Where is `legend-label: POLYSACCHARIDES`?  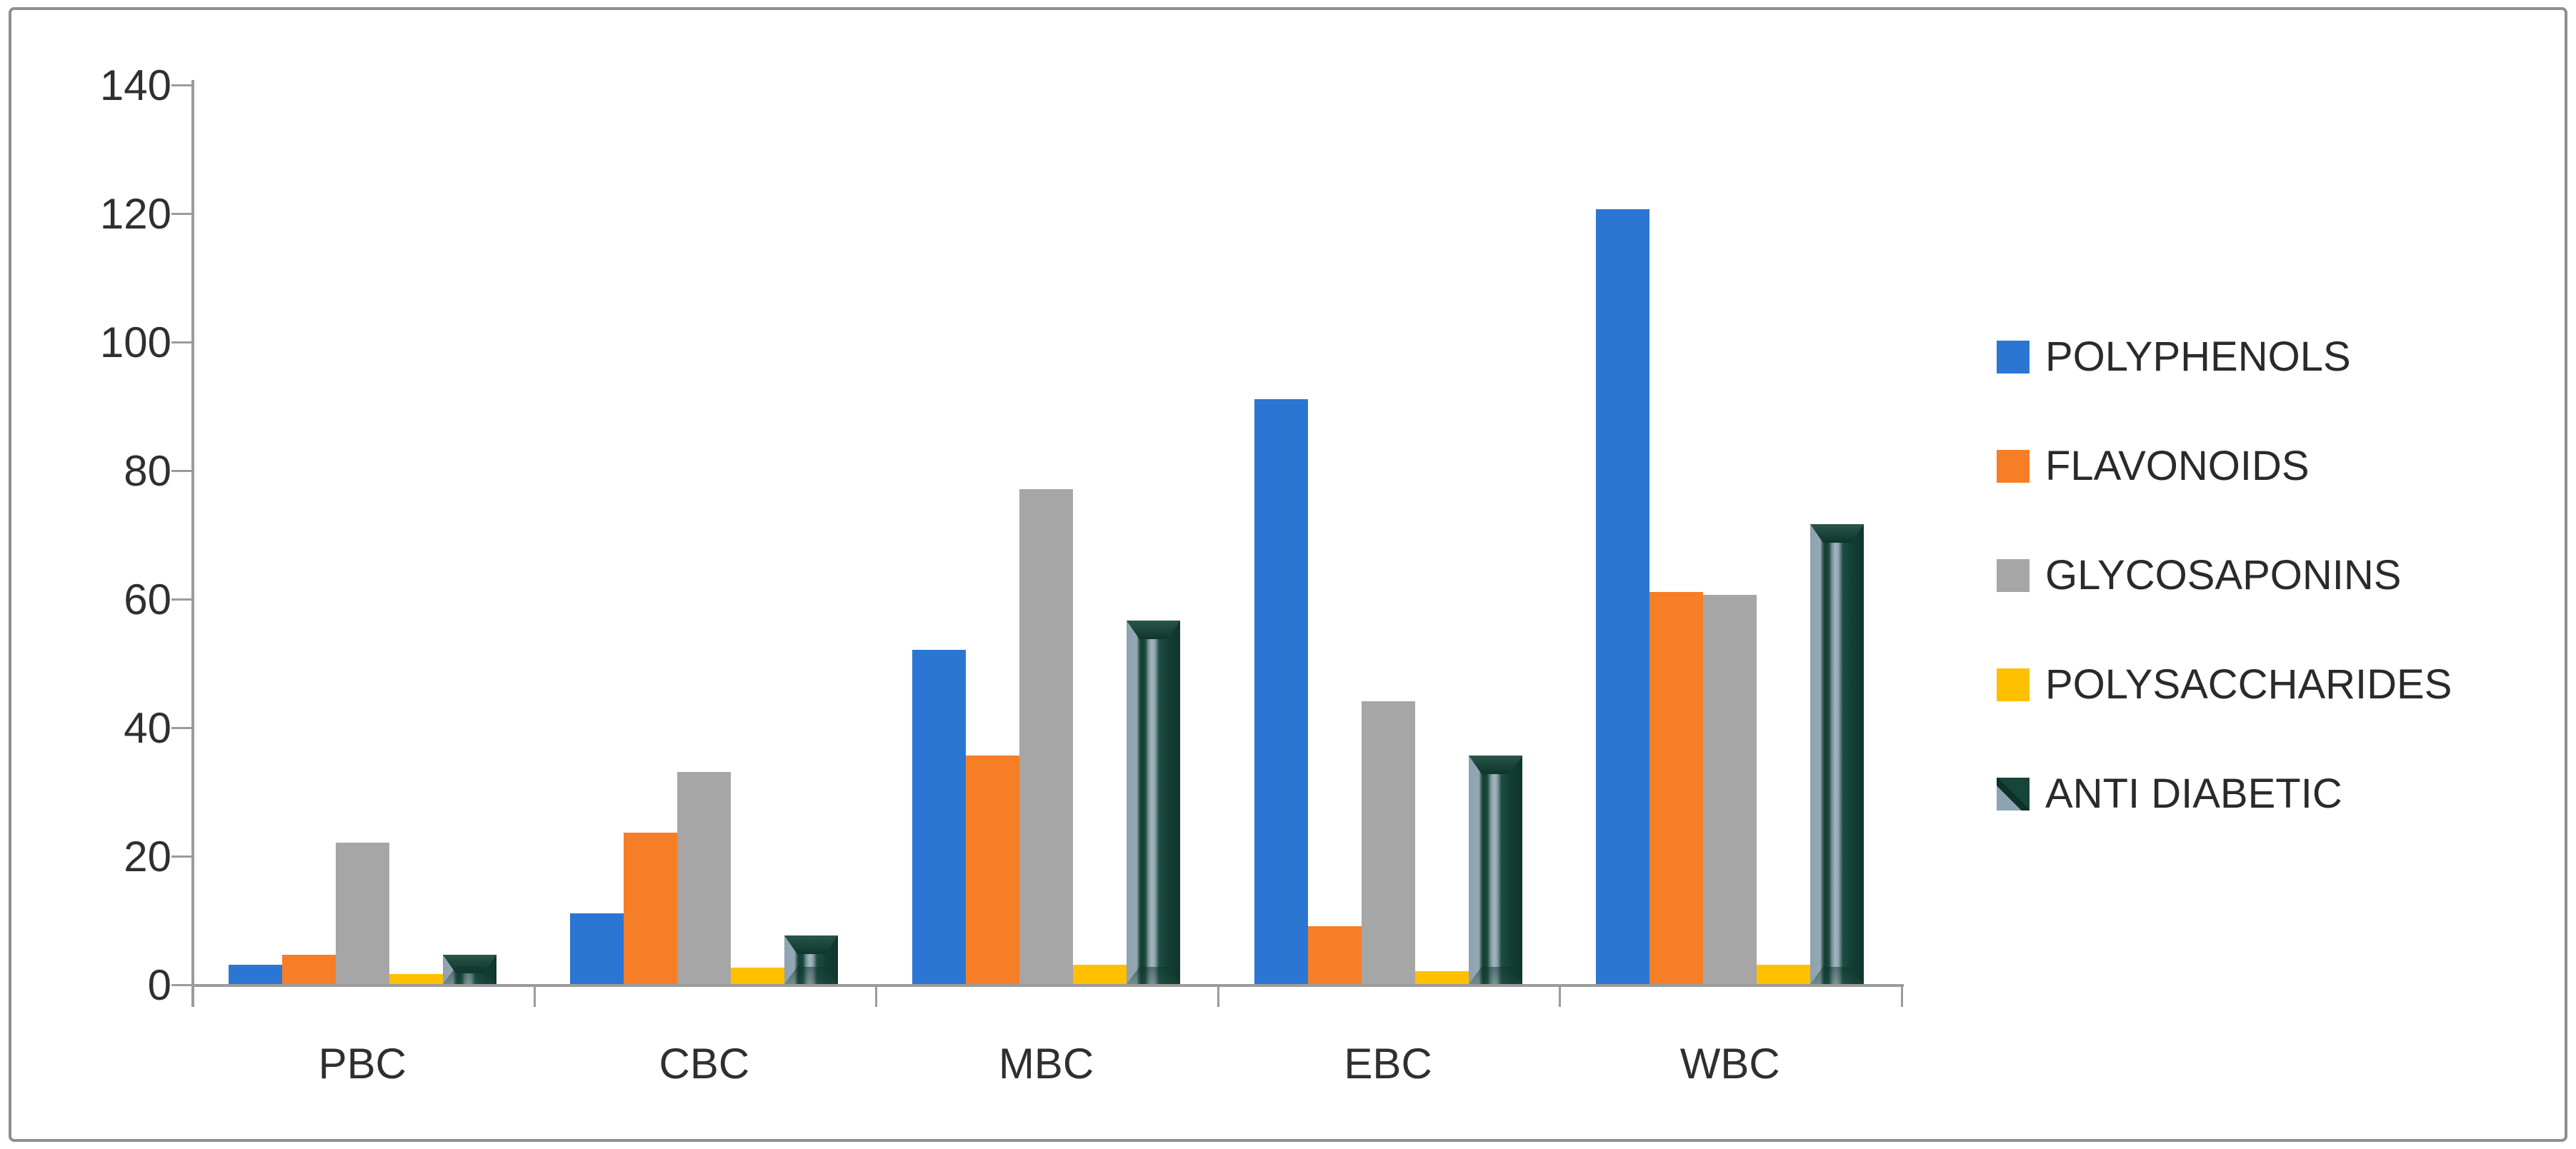 legend-label: POLYSACCHARIDES is located at coordinates (2248, 684).